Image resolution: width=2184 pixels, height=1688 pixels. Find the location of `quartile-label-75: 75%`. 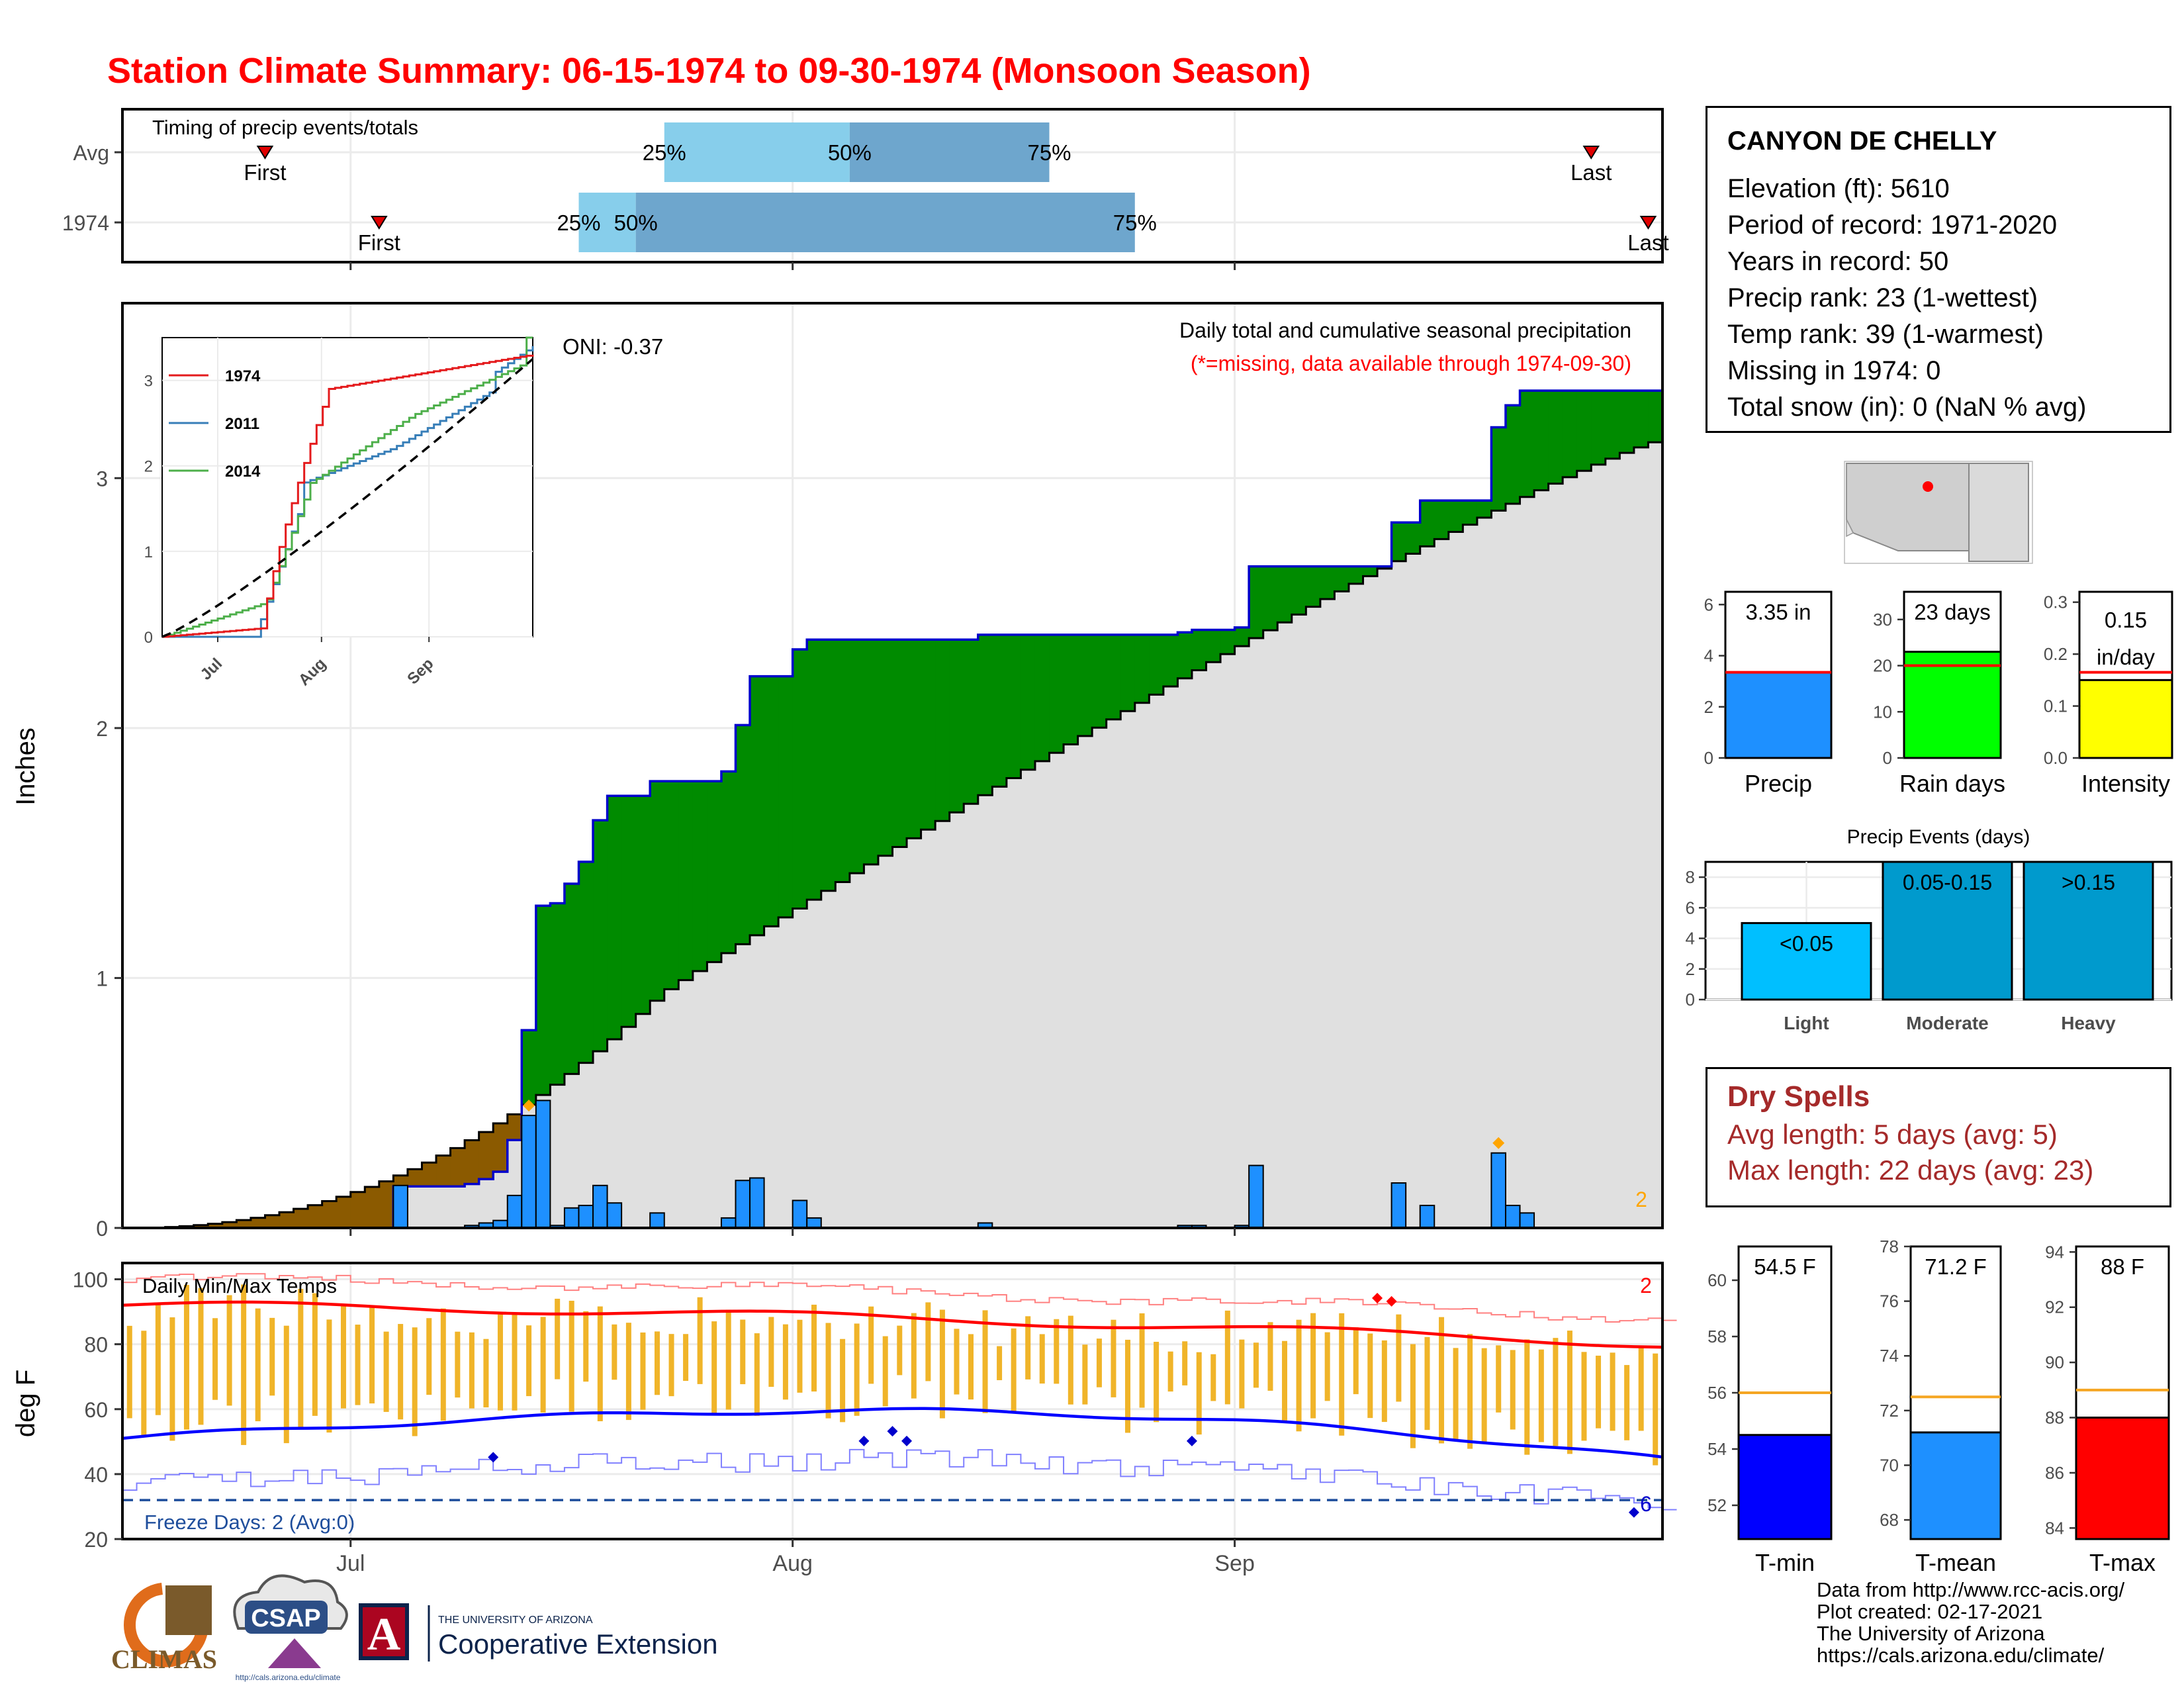

quartile-label-75: 75% is located at coordinates (1135, 223).